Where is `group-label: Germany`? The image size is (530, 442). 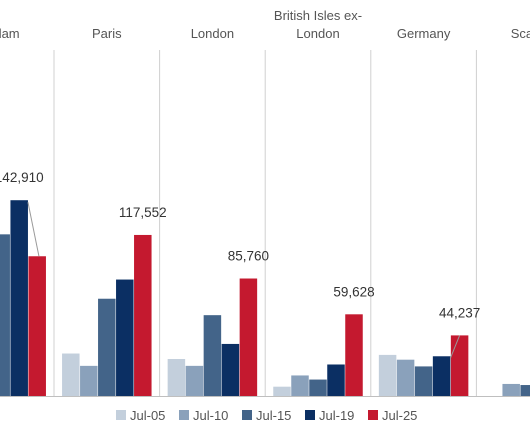 group-label: Germany is located at coordinates (424, 33).